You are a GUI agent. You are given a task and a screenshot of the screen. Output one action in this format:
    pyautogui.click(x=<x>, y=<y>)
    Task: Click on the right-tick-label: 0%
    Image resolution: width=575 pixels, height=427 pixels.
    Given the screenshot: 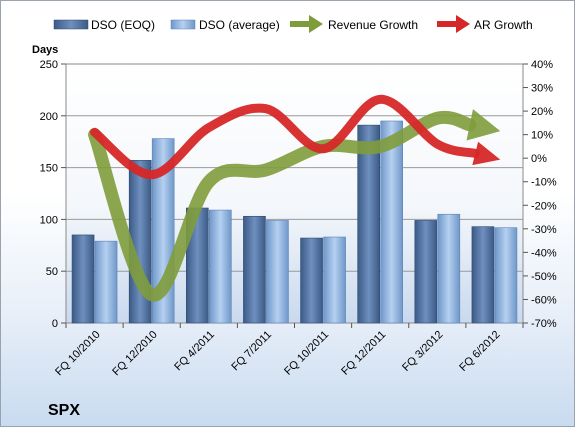 What is the action you would take?
    pyautogui.click(x=539, y=159)
    